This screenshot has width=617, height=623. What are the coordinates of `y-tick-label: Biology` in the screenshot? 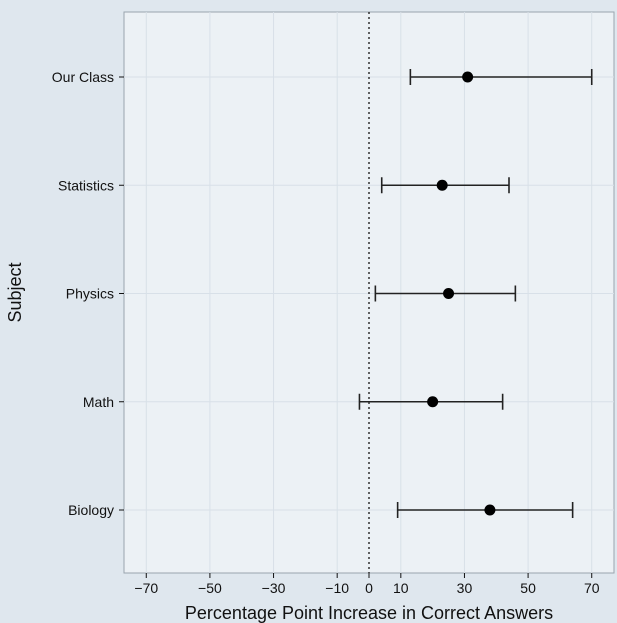 It's located at (91, 510).